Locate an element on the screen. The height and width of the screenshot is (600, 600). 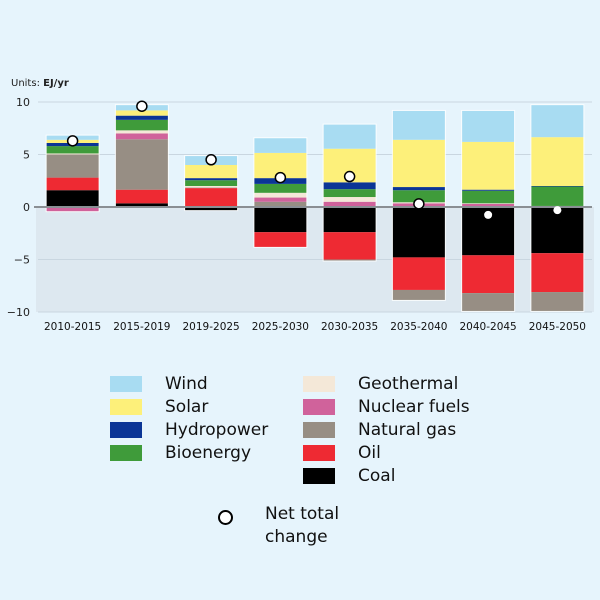
units-label: Units: EJ/yr is located at coordinates (40, 83).